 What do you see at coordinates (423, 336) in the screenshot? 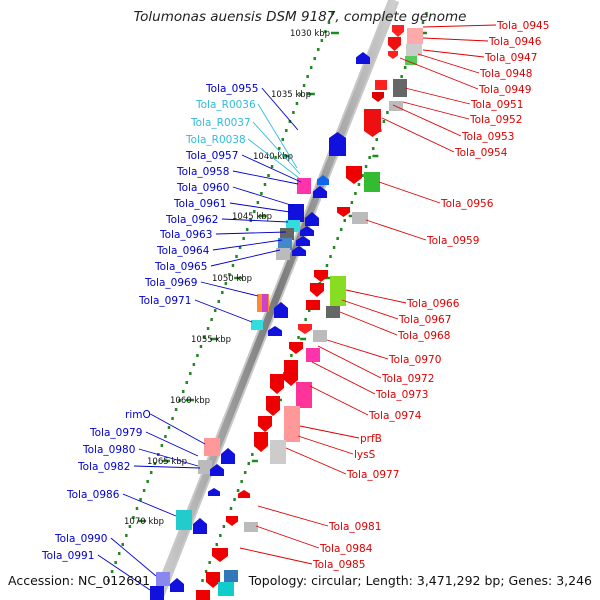
I see `right-gene-label: Tola_0968` at bounding box center [423, 336].